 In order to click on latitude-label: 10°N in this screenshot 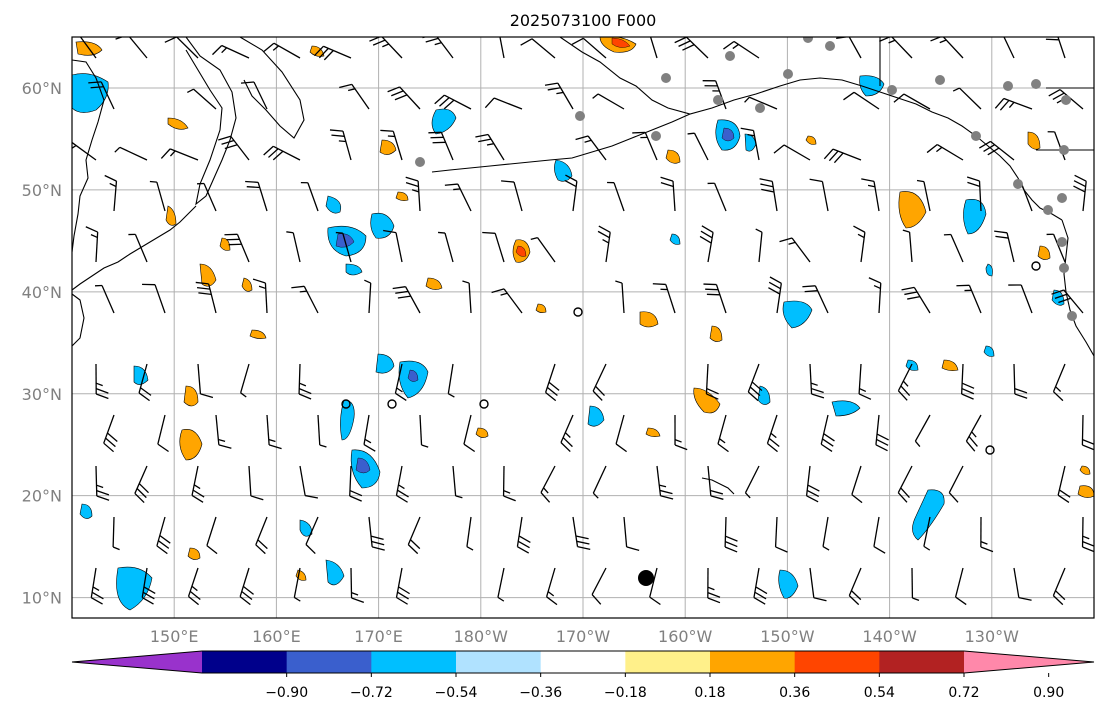, I will do `click(42, 598)`.